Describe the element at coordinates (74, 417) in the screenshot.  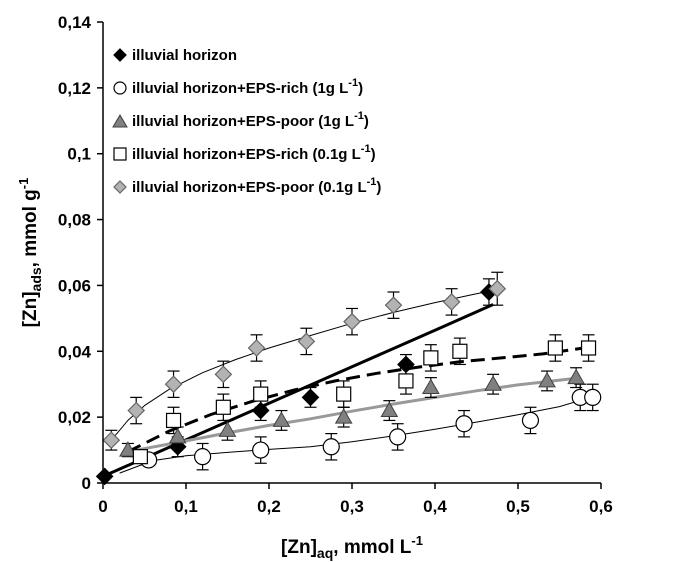
I see `y-tick-label: 0,02` at that location.